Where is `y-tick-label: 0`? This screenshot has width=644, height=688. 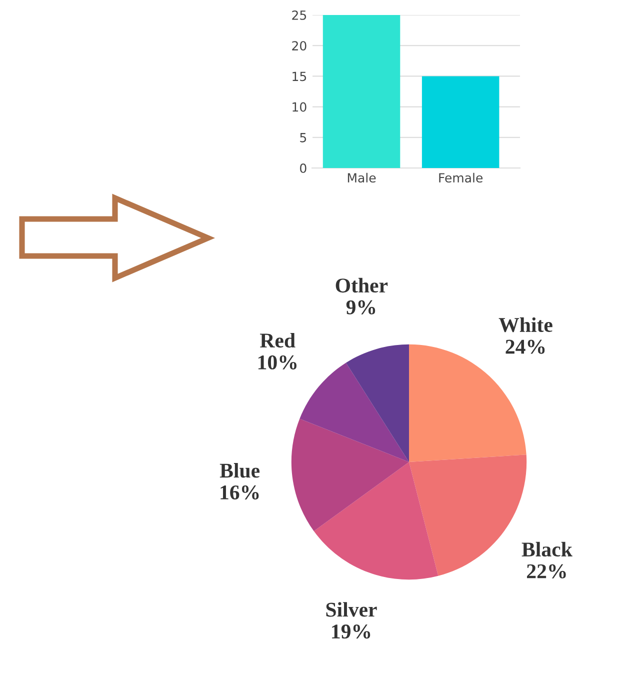 y-tick-label: 0 is located at coordinates (303, 168).